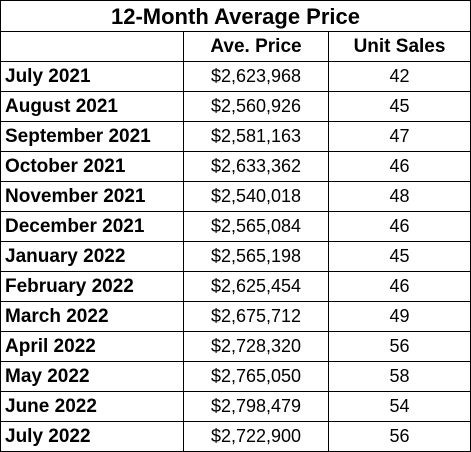 The width and height of the screenshot is (471, 452). What do you see at coordinates (399, 196) in the screenshot?
I see `row-units: 48` at bounding box center [399, 196].